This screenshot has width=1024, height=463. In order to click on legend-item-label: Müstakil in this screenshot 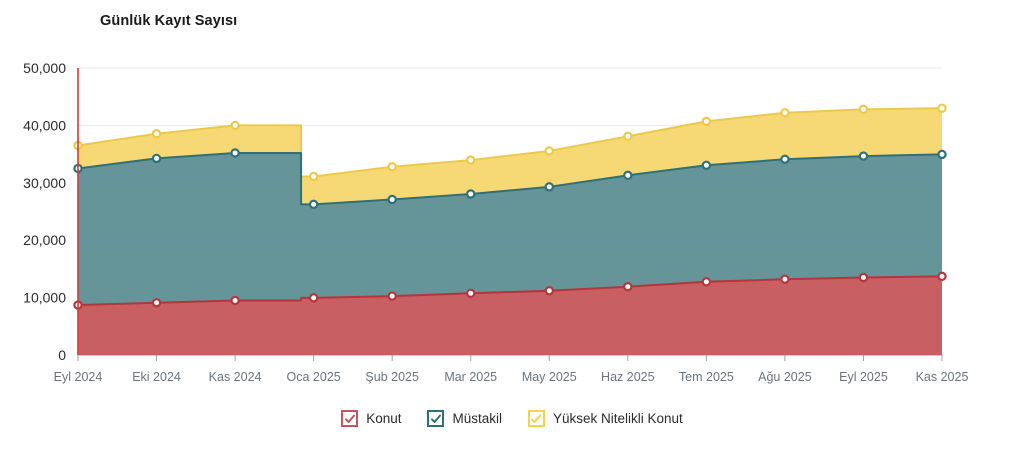, I will do `click(477, 418)`.